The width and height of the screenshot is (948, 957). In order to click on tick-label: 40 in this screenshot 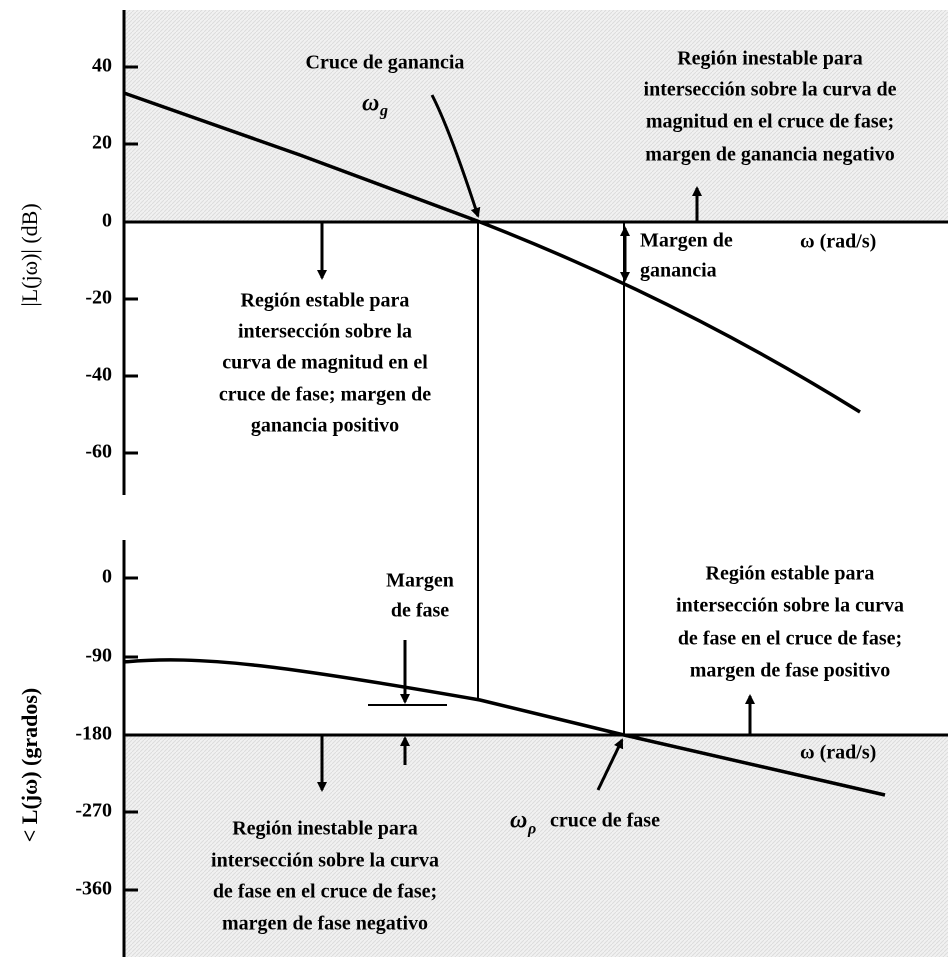, I will do `click(102, 66)`.